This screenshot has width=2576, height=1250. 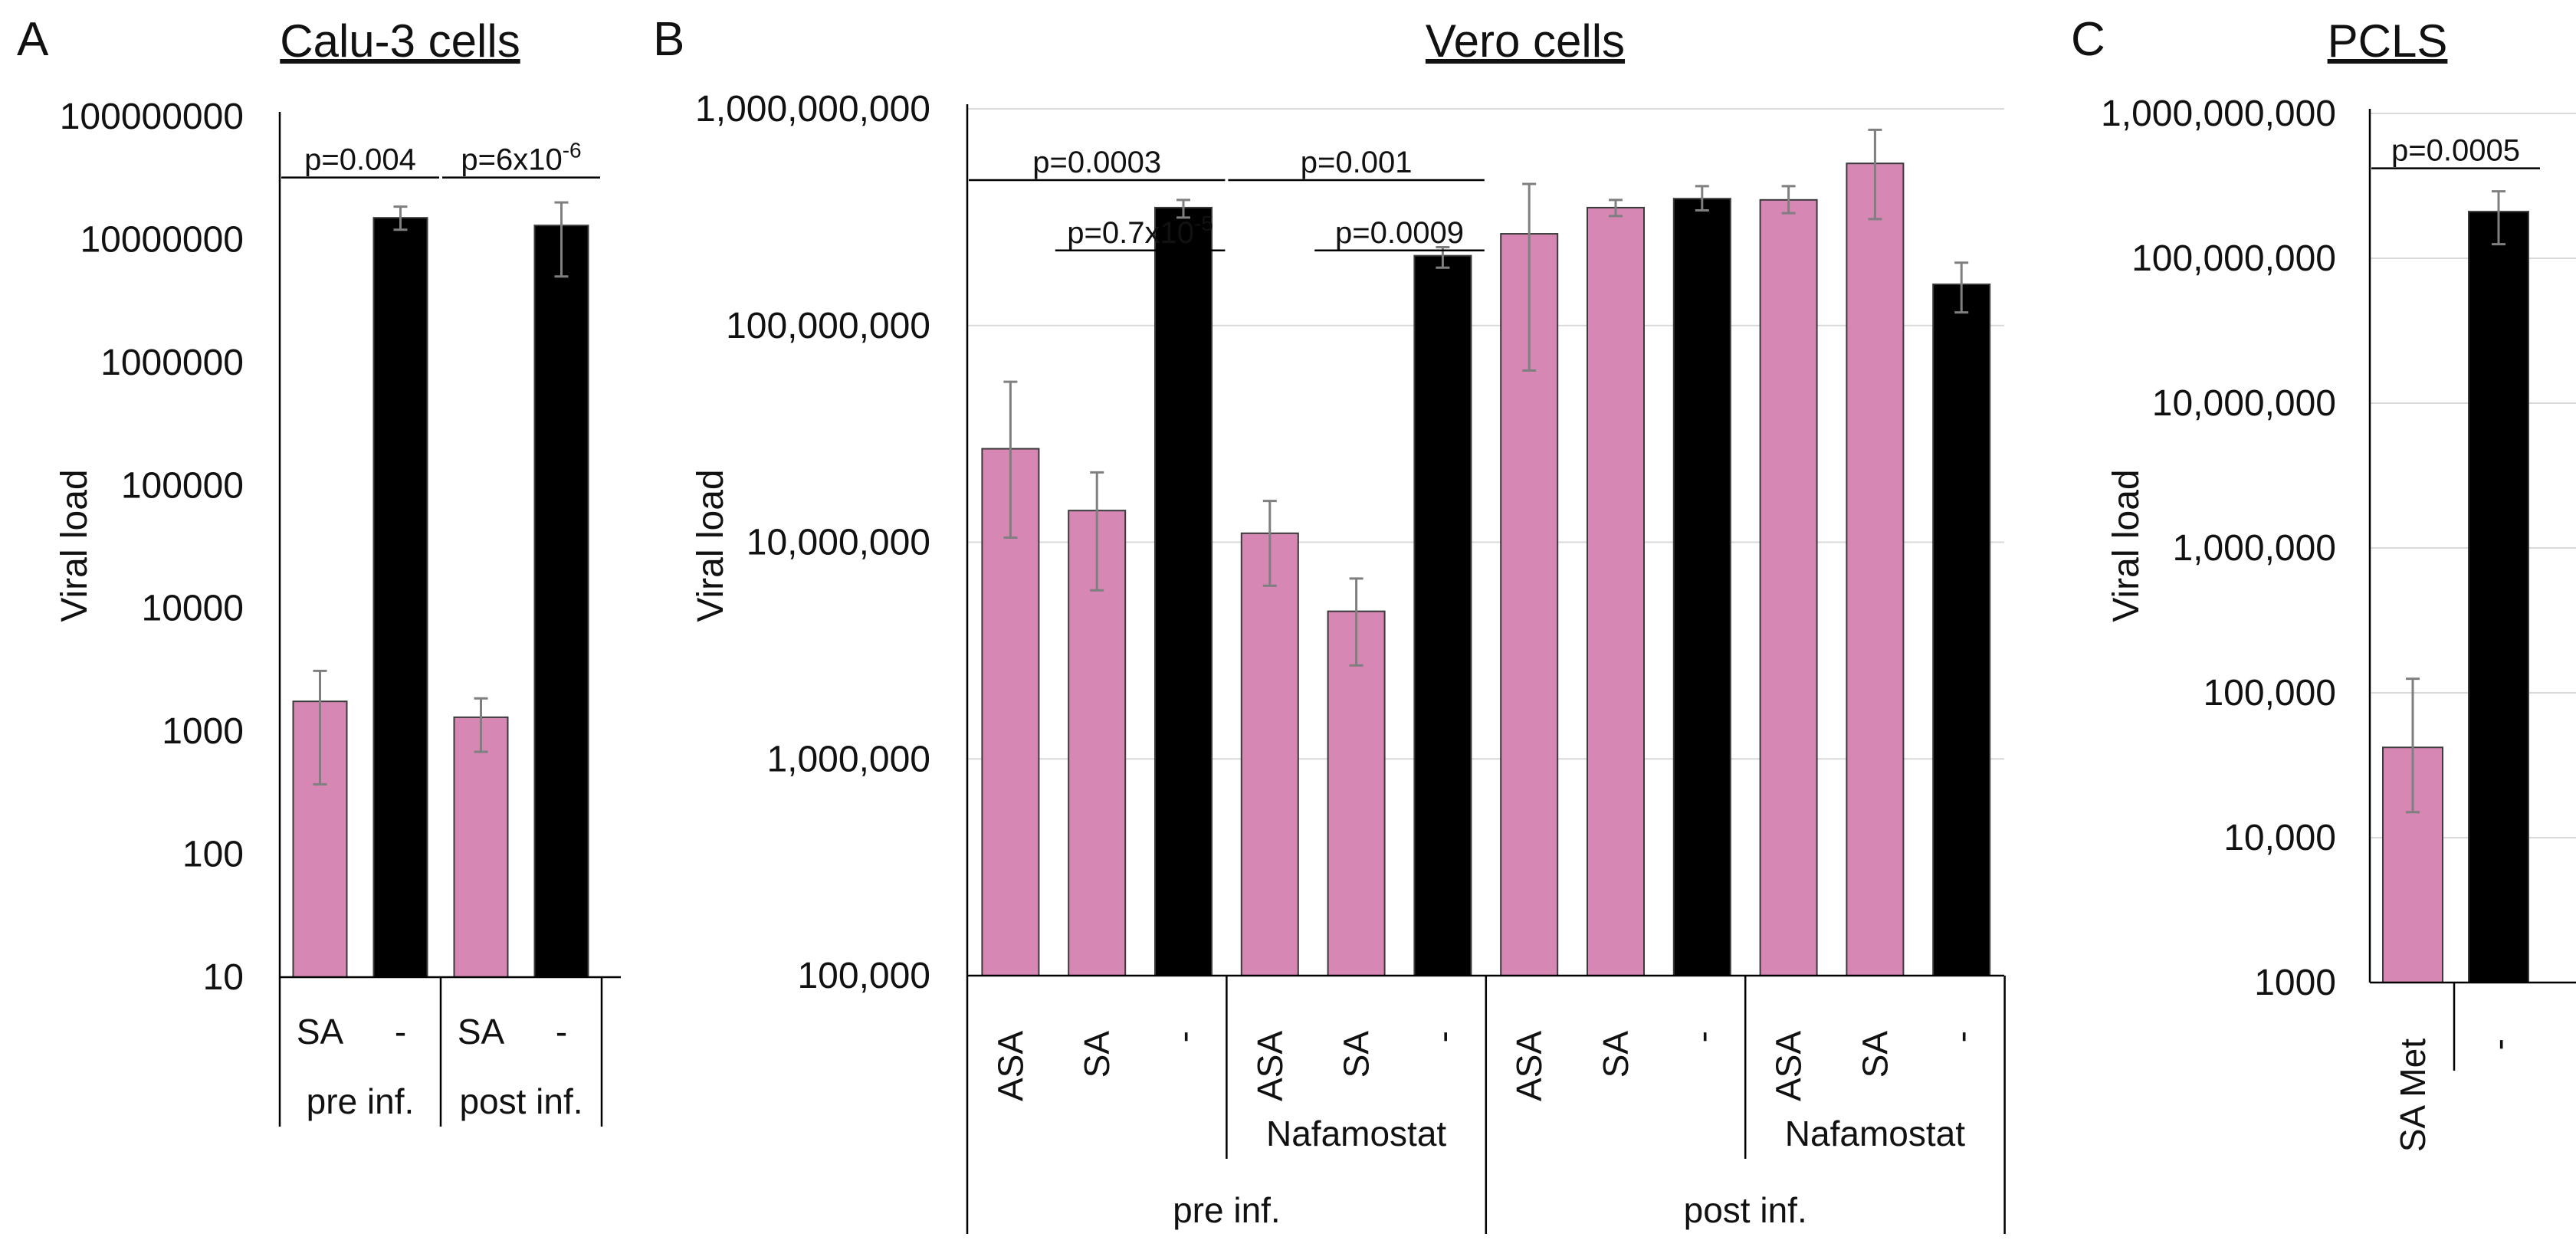 What do you see at coordinates (2088, 39) in the screenshot?
I see `panel-c-letter: C` at bounding box center [2088, 39].